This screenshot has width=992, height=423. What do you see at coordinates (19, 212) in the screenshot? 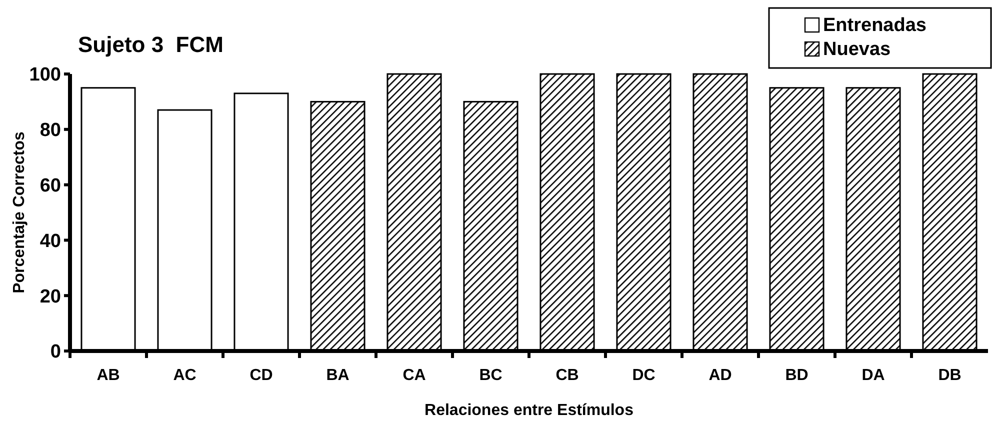
I see `y-axis-title: Porcentaje Correctos` at bounding box center [19, 212].